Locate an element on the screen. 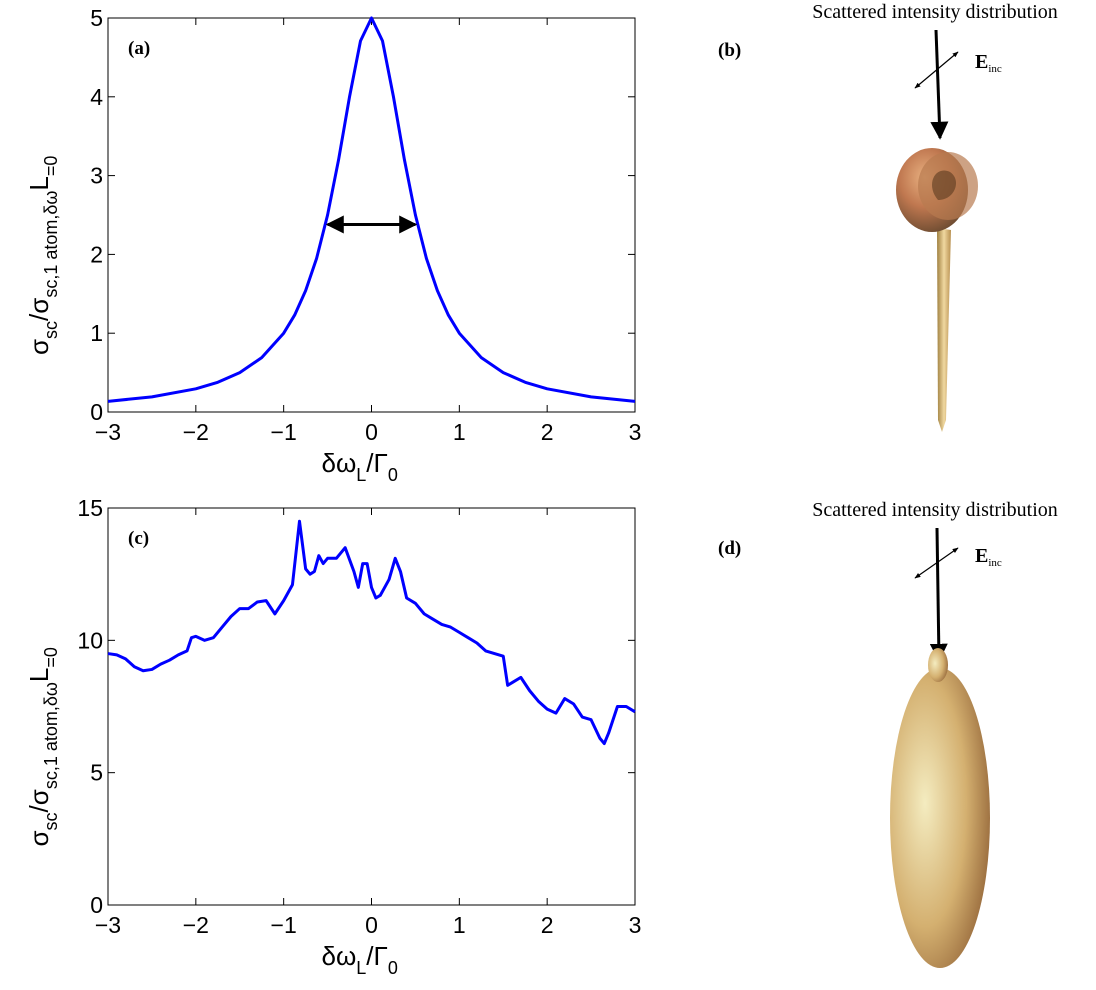 Image resolution: width=1096 pixels, height=990 pixels. panel-label: (a) is located at coordinates (139, 48).